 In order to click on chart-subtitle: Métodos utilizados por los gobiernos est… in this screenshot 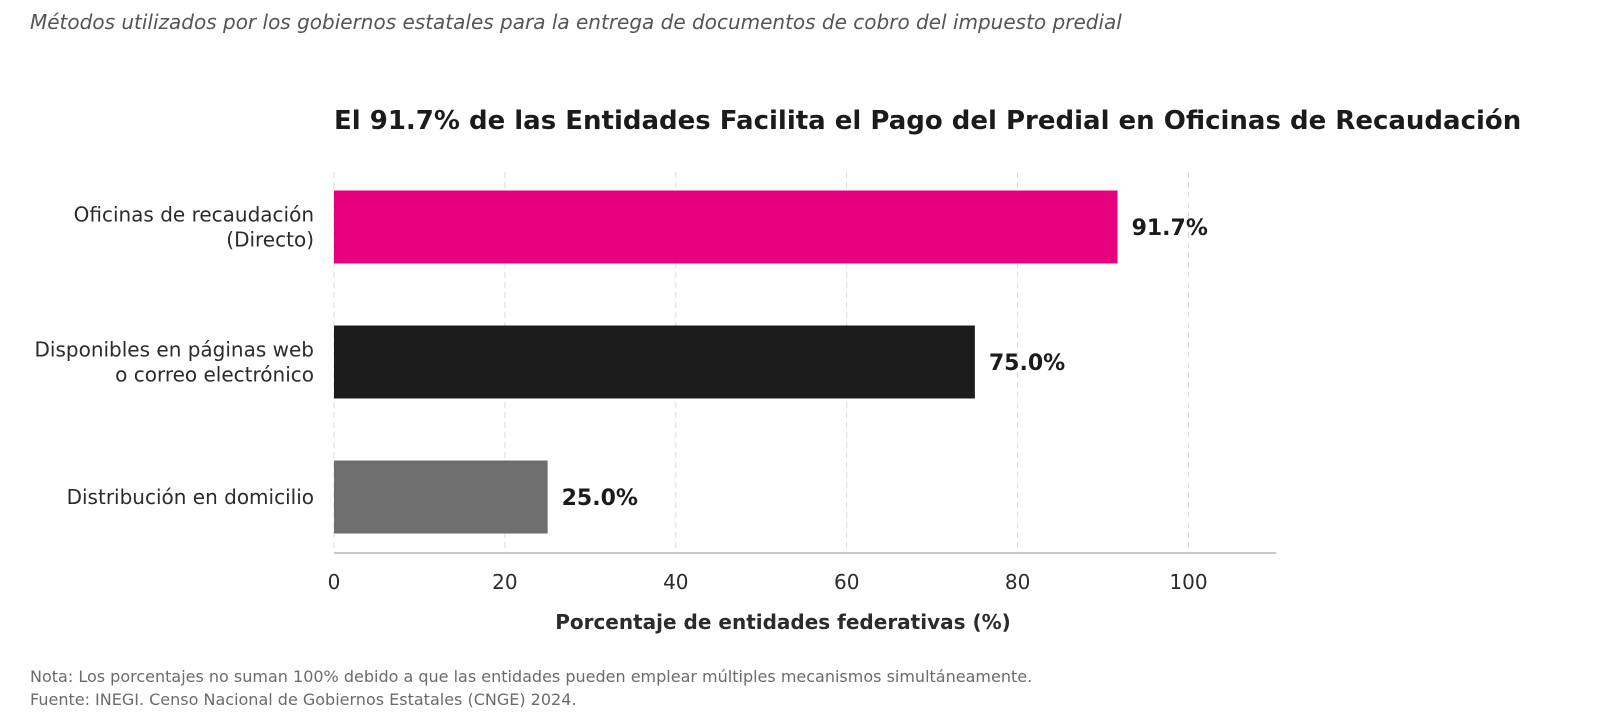, I will do `click(576, 22)`.